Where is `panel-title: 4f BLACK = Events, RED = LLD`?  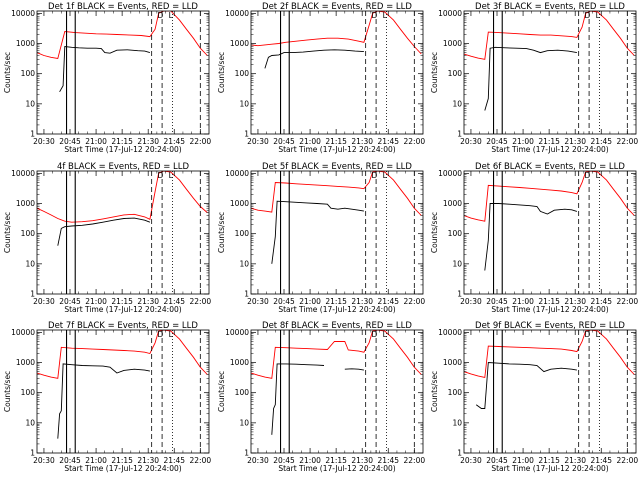
panel-title: 4f BLACK = Events, RED = LLD is located at coordinates (123, 167).